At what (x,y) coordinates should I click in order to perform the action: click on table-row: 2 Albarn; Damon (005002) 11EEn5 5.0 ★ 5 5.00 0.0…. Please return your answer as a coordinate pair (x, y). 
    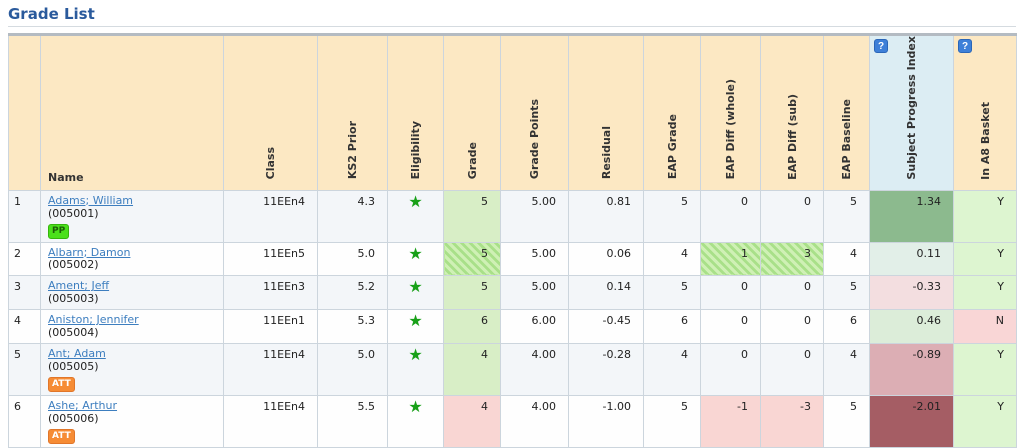
    Looking at the image, I should click on (512, 259).